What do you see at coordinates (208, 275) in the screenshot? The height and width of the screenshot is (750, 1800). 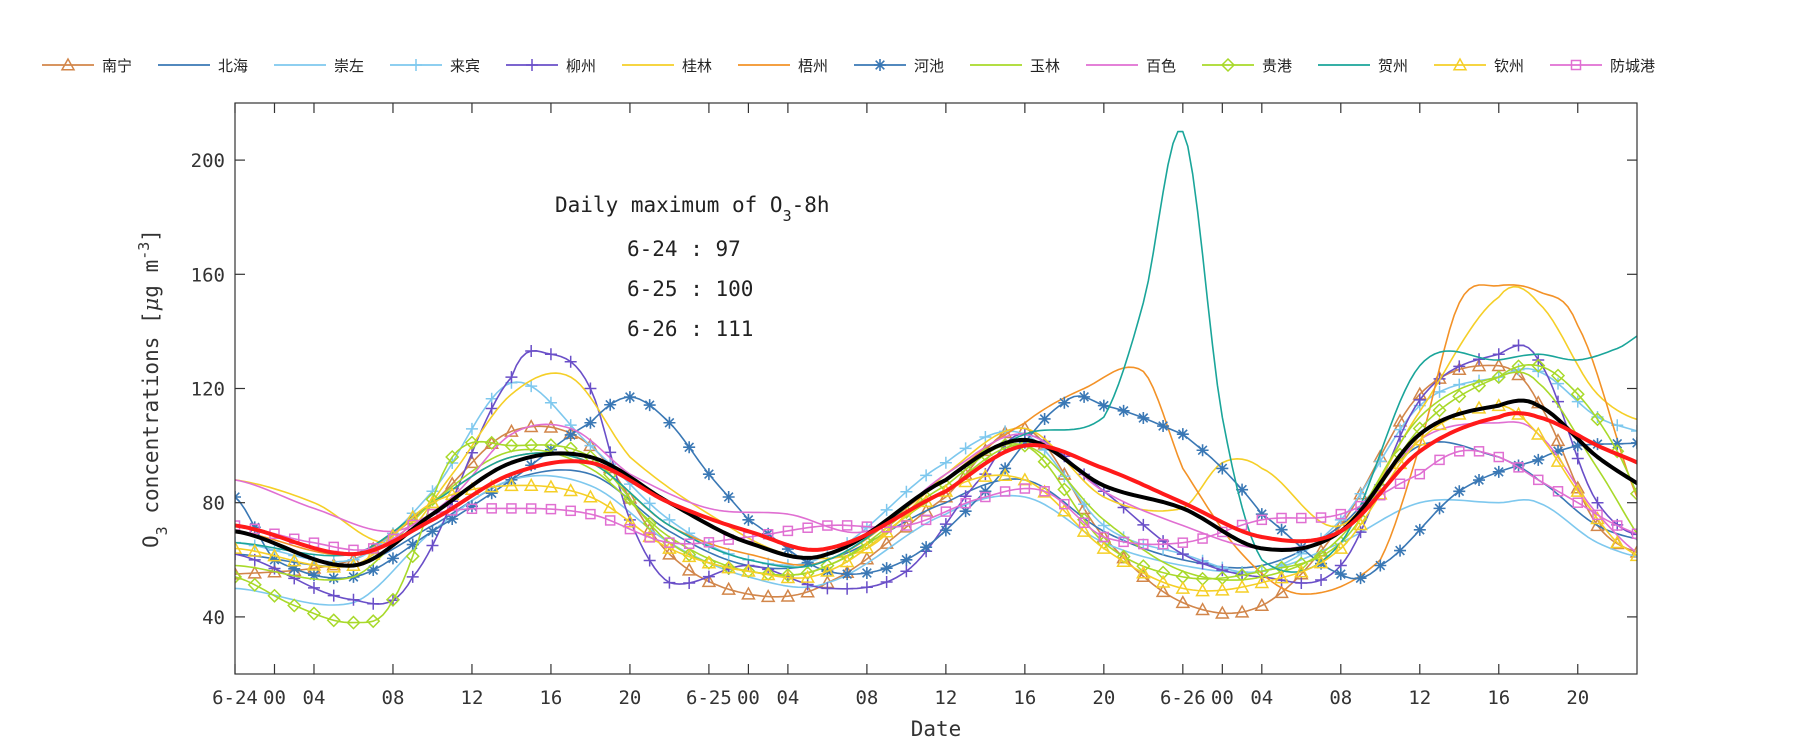 I see `y-tick-label: 160` at bounding box center [208, 275].